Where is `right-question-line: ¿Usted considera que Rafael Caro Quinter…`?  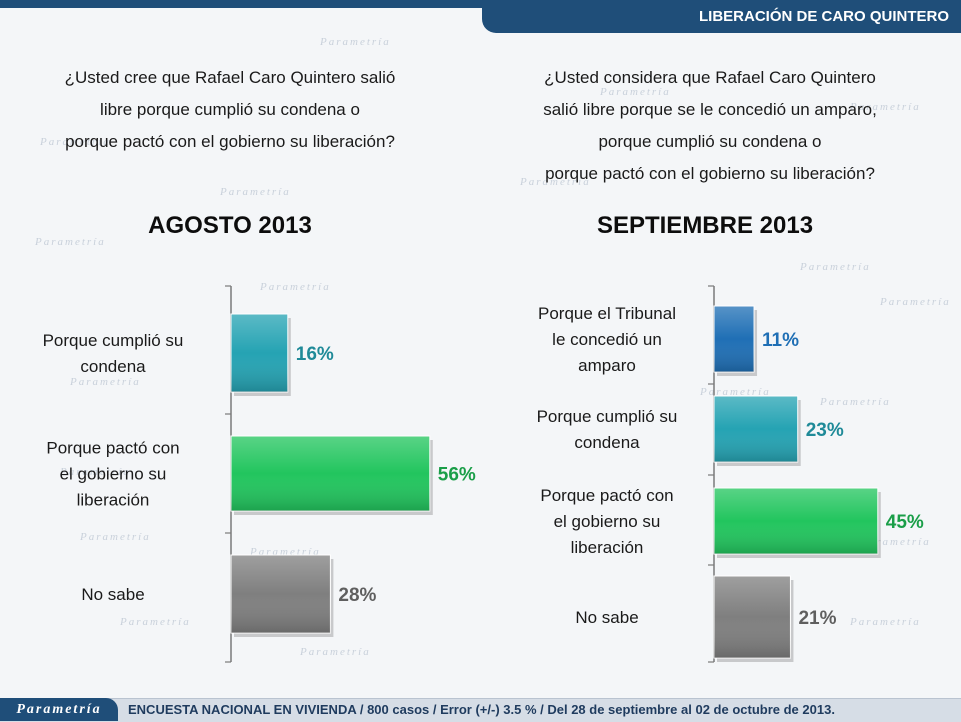 right-question-line: ¿Usted considera que Rafael Caro Quinter… is located at coordinates (710, 77).